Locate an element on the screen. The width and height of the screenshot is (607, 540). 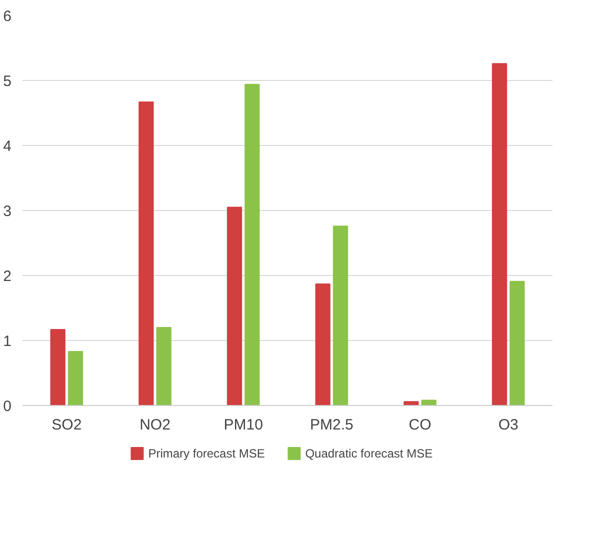
y-tick-label: 4 is located at coordinates (7, 146).